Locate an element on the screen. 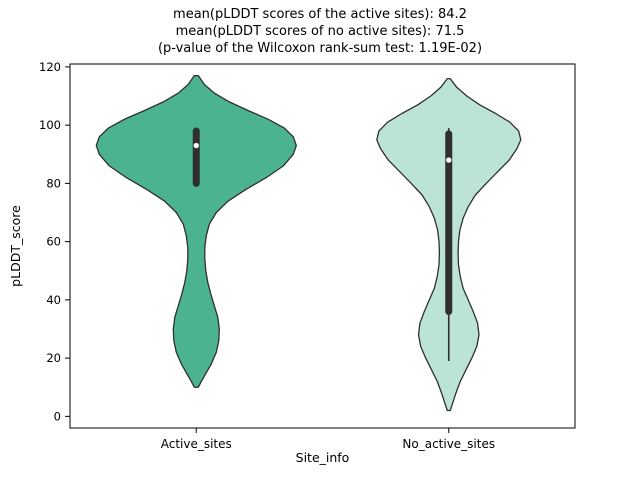 The height and width of the screenshot is (480, 640). y-tick-label-80: 80 is located at coordinates (53, 183).